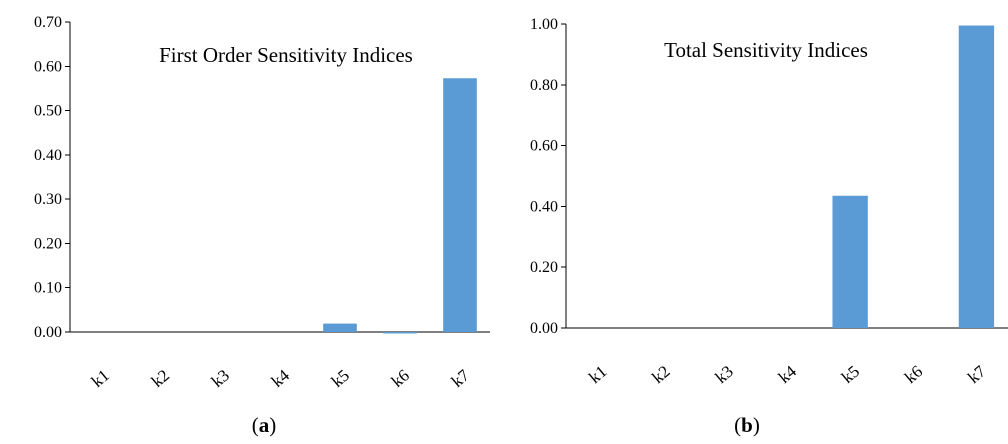 The image size is (1008, 444). I want to click on chart-a-title: First Order Sensitivity Indices, so click(286, 55).